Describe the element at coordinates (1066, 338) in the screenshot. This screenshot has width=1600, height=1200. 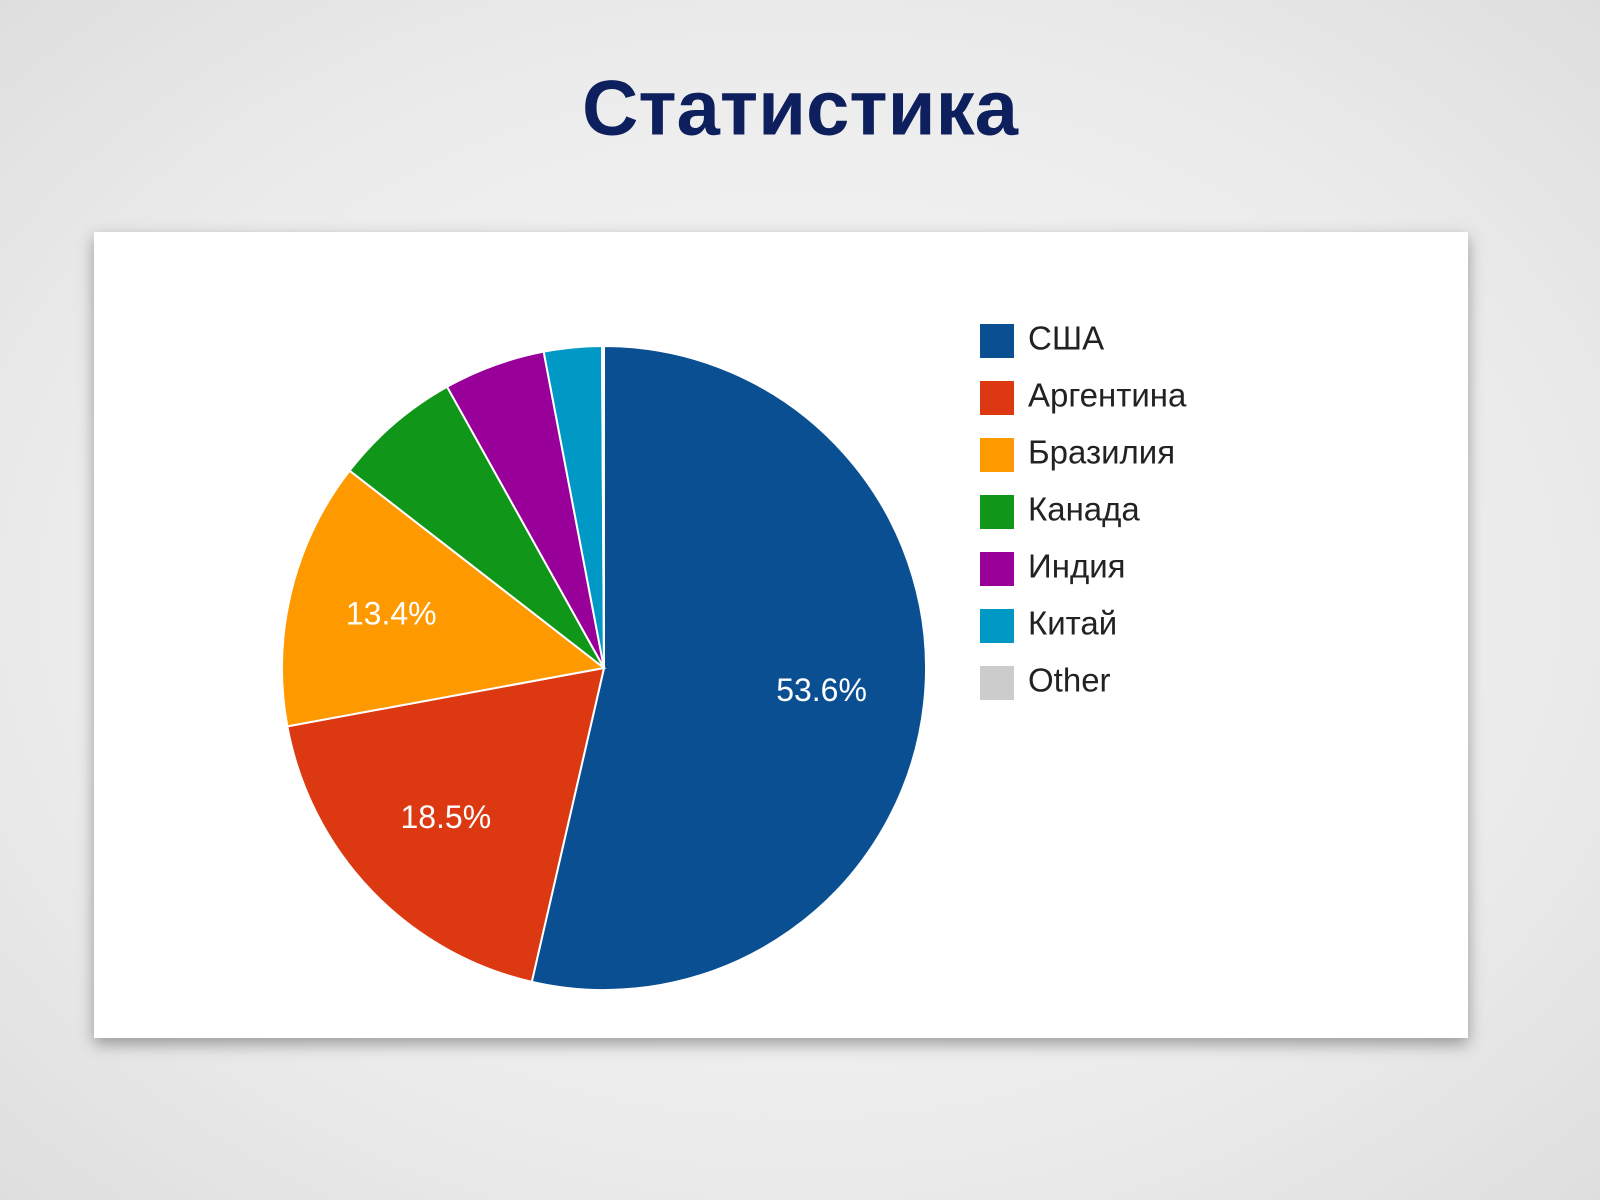
I see `legend-label: США` at that location.